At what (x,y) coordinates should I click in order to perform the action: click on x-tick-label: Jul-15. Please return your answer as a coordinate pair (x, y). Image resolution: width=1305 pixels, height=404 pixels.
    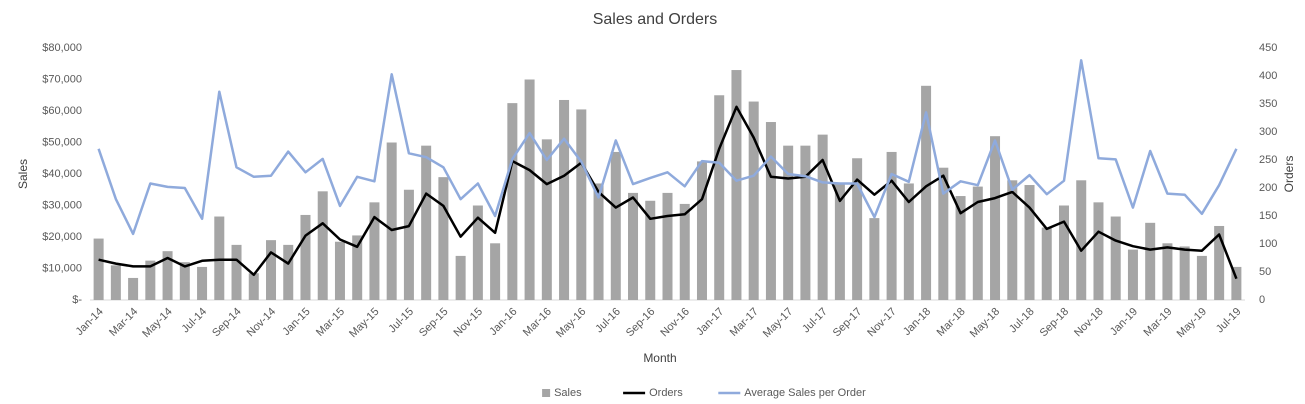
    Looking at the image, I should click on (401, 321).